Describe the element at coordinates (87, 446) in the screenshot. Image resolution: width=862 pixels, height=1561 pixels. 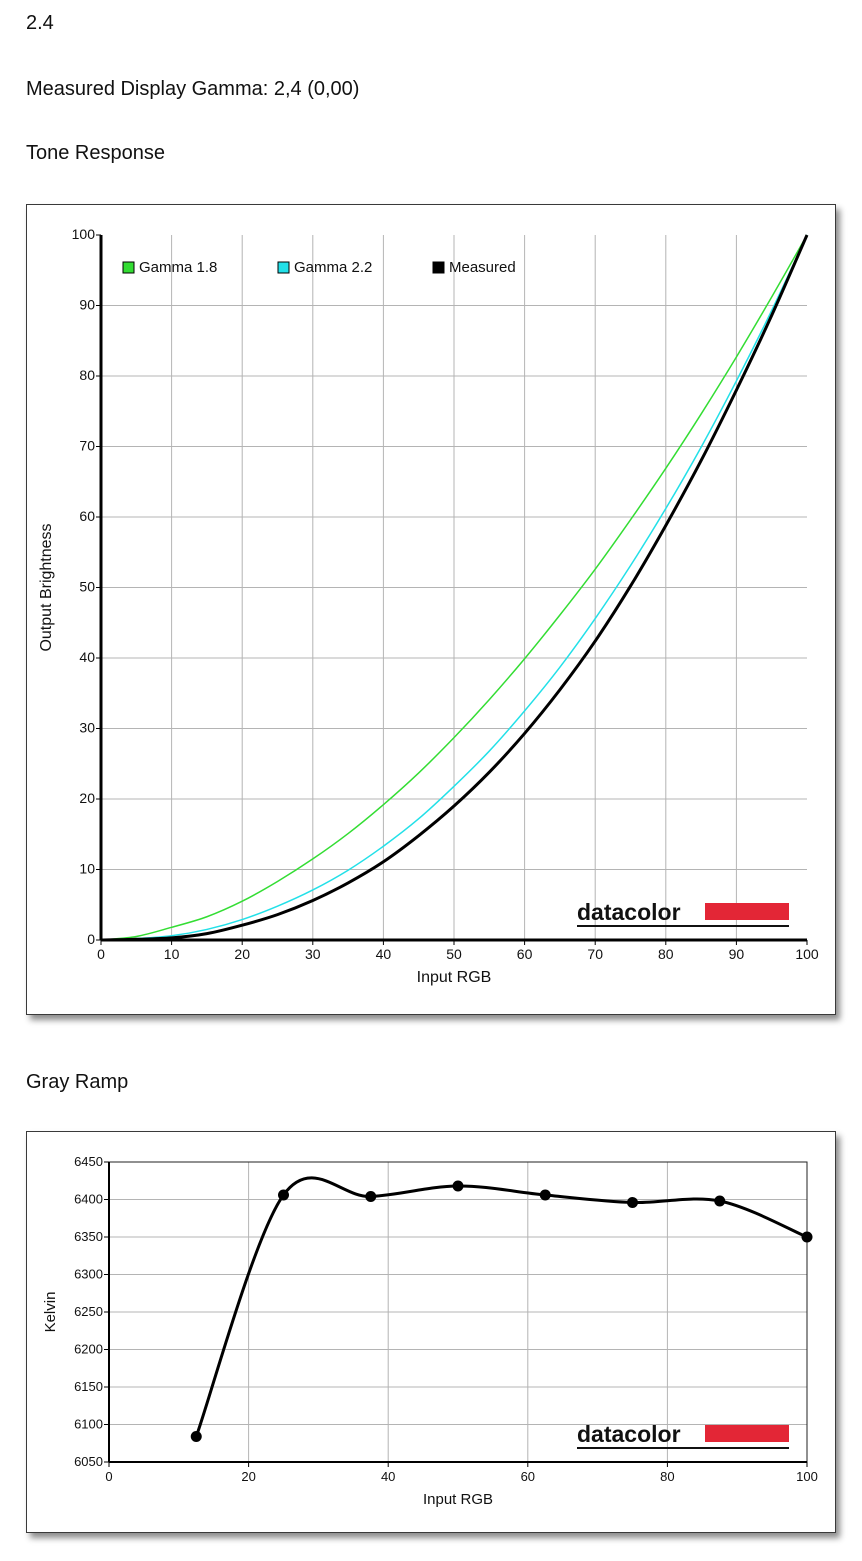
I see `y-tick-label: 70` at that location.